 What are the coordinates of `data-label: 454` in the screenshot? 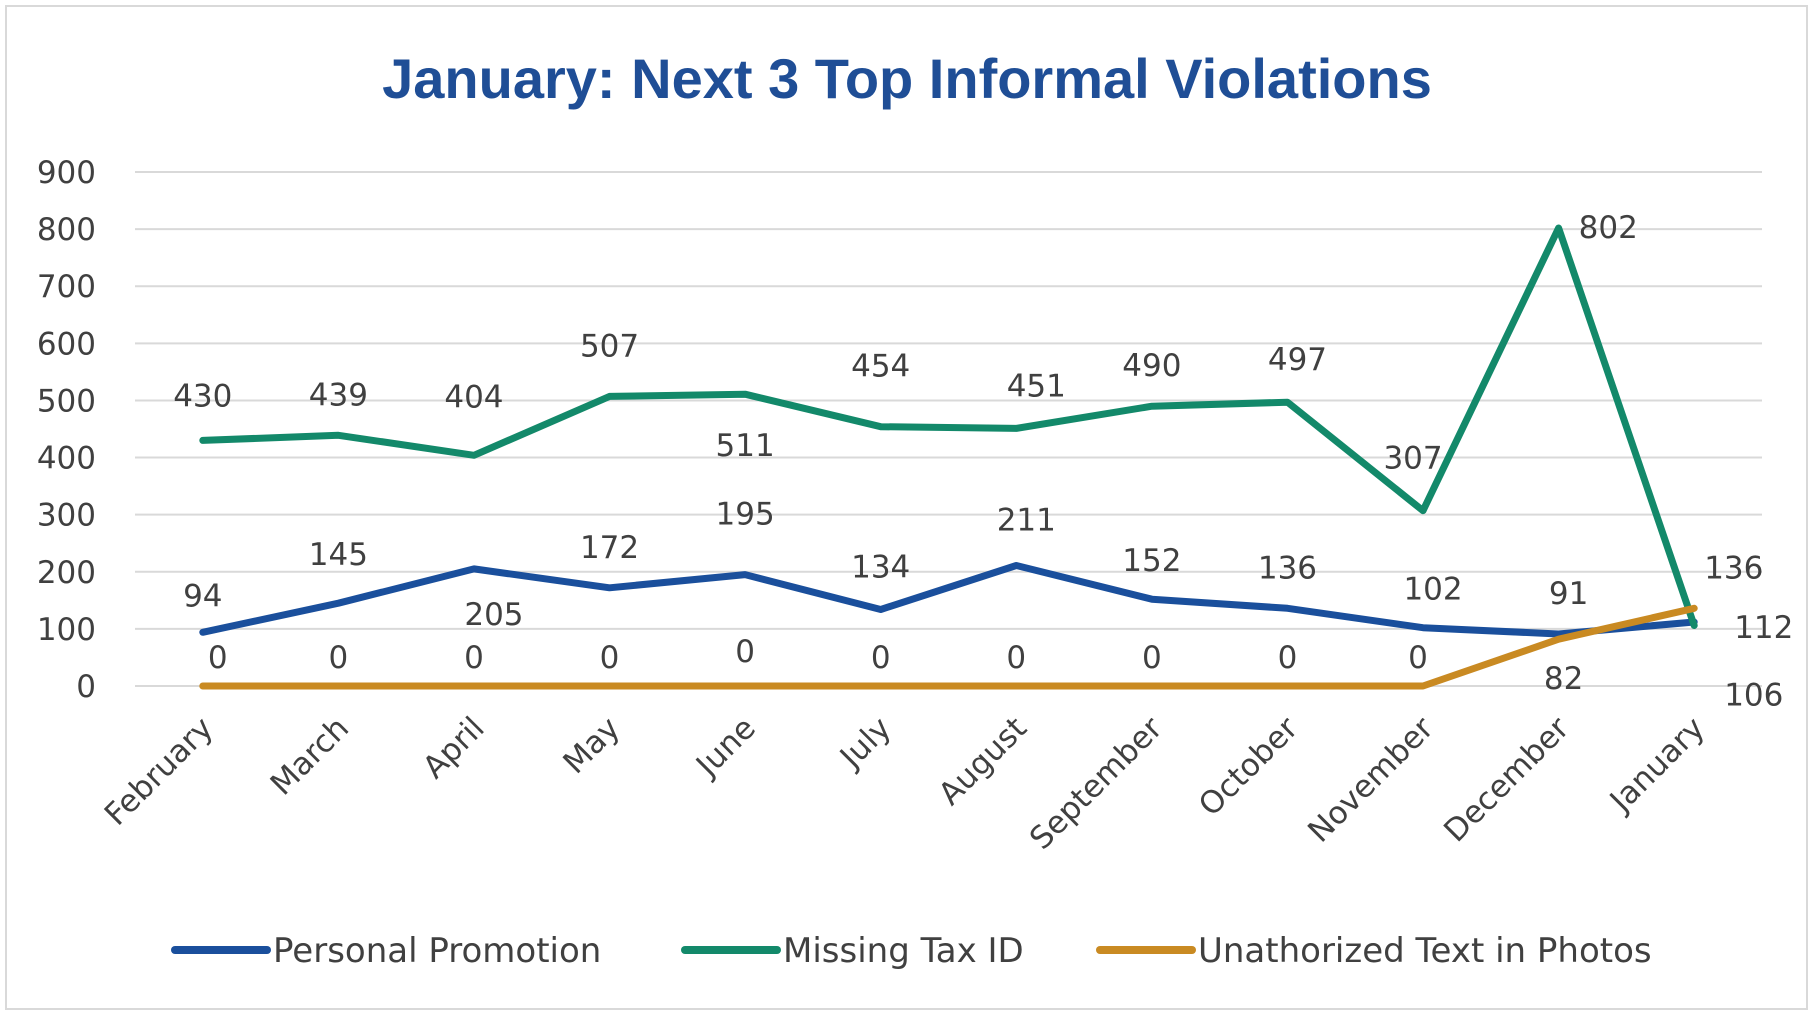 It's located at (880, 367).